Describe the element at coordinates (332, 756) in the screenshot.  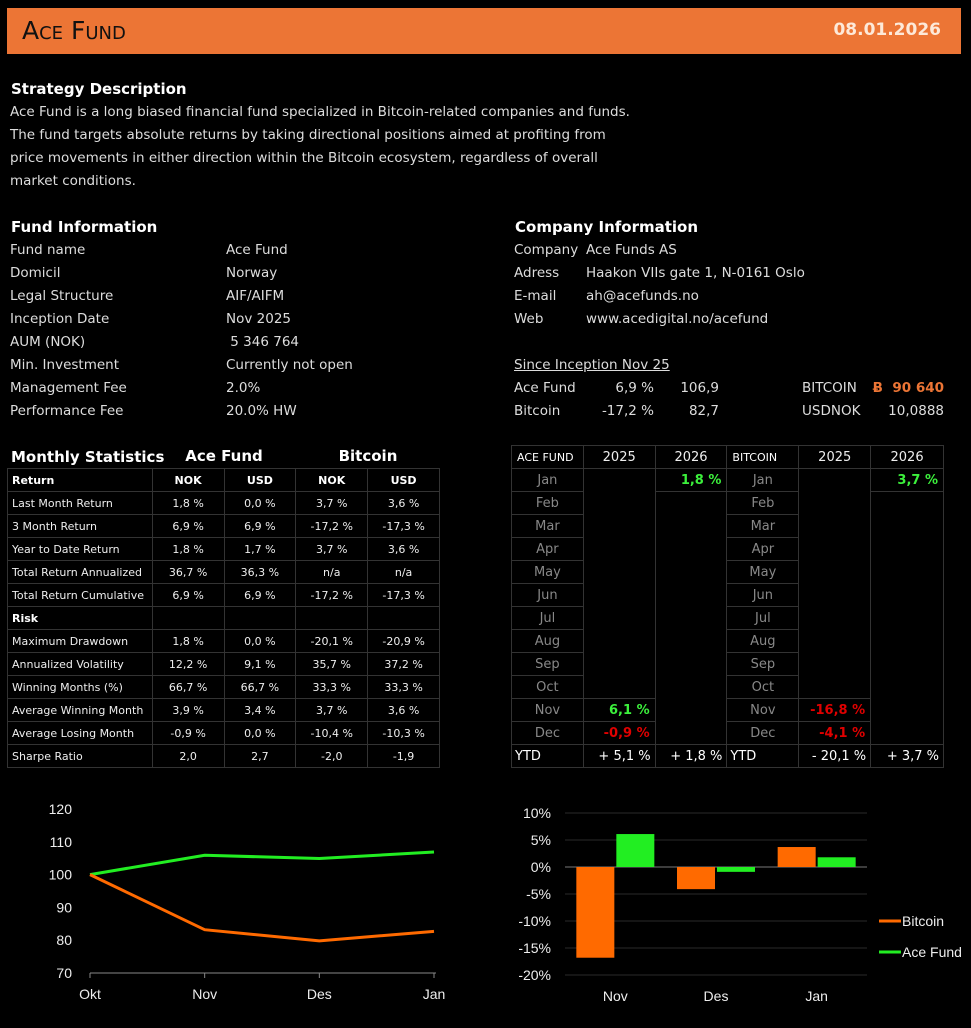
I see `stats-cell: -2,0` at that location.